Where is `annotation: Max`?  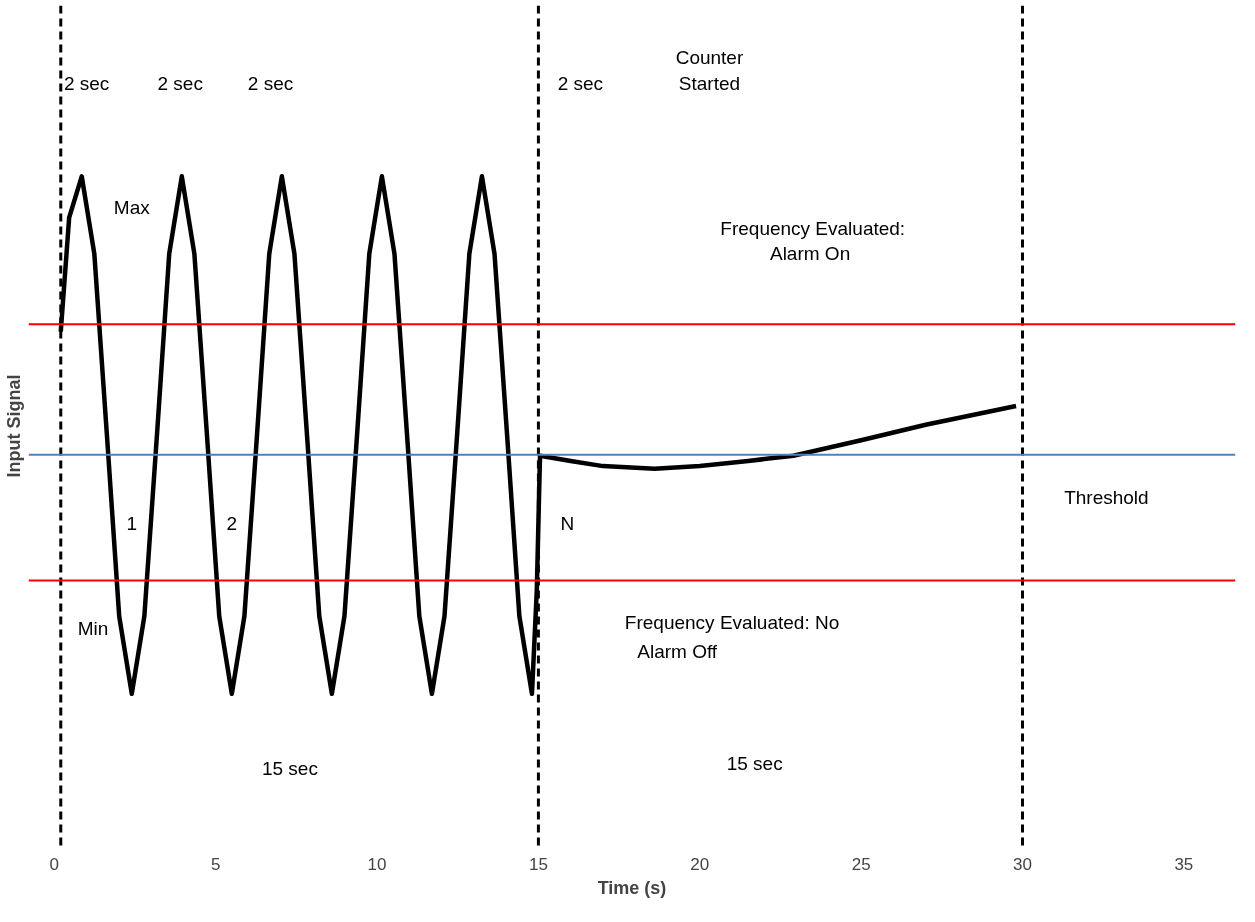
annotation: Max is located at coordinates (132, 207).